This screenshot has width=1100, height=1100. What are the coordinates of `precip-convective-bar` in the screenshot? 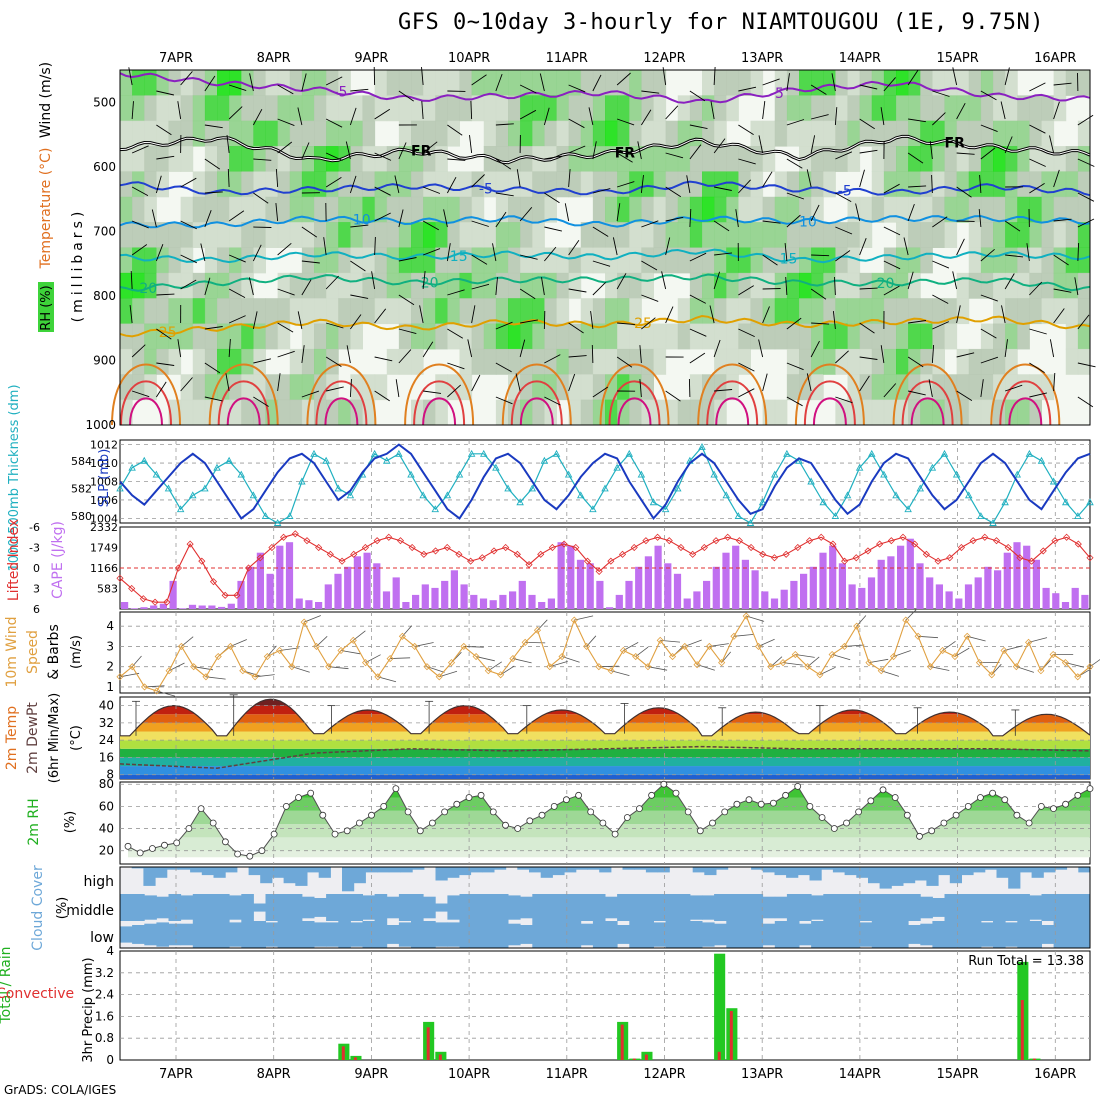 It's located at (343, 1053).